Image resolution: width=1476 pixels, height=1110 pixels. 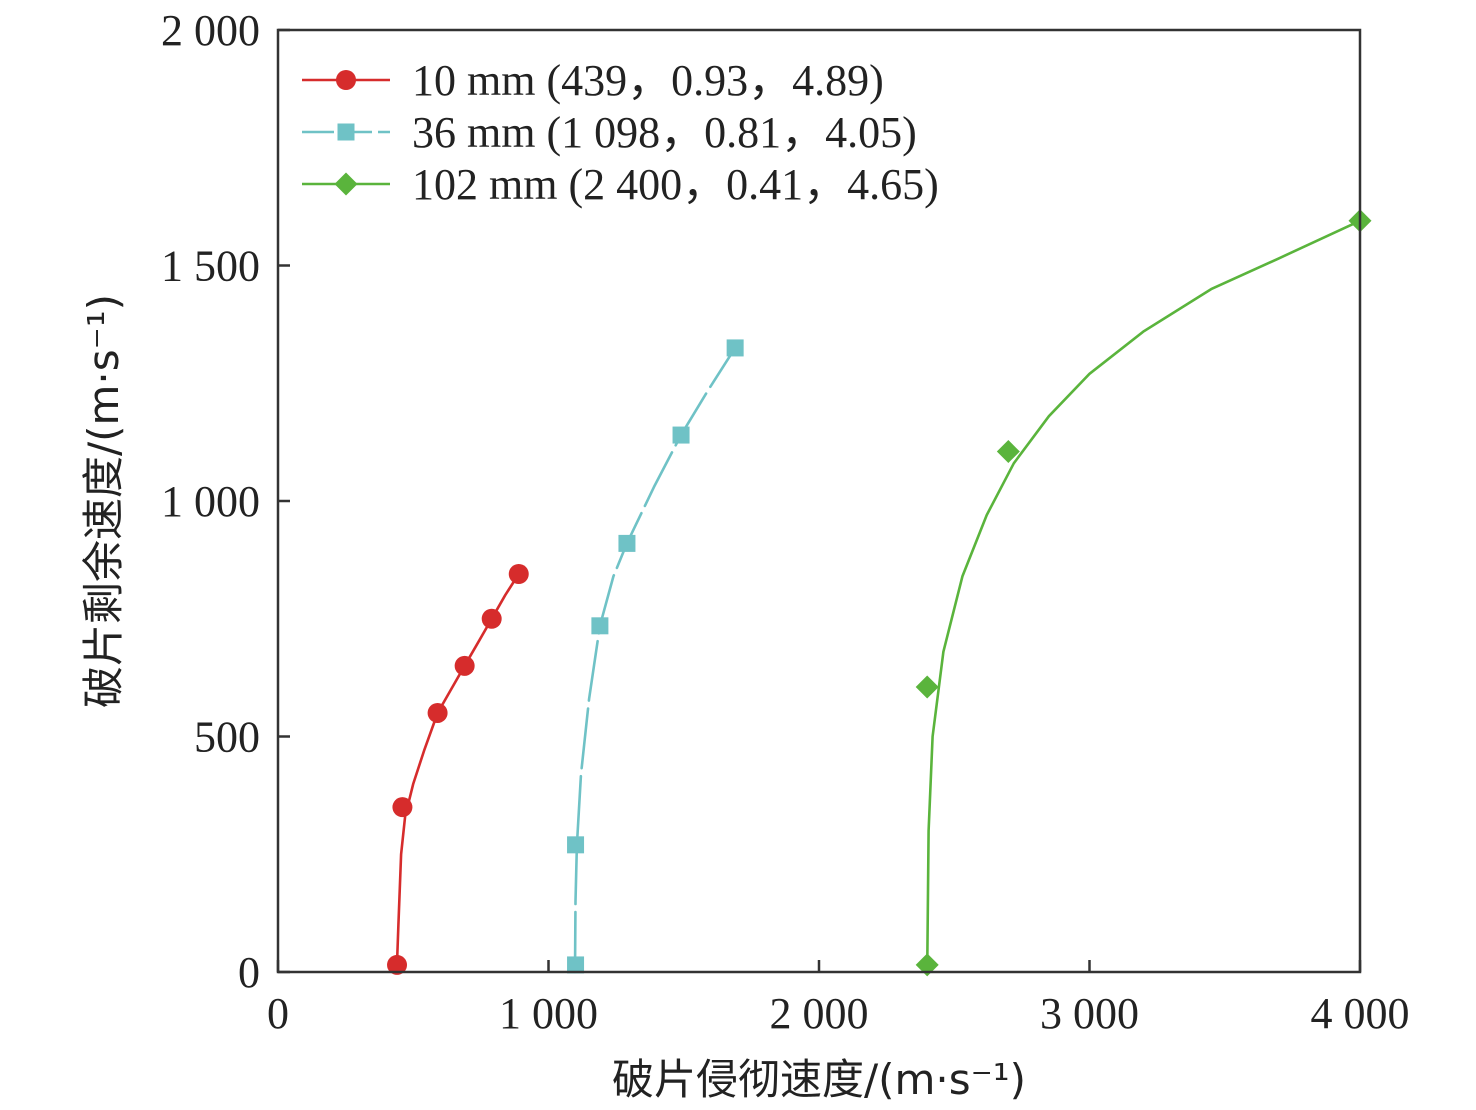 I want to click on x-tick-label: 3 000, so click(x=1089, y=1013).